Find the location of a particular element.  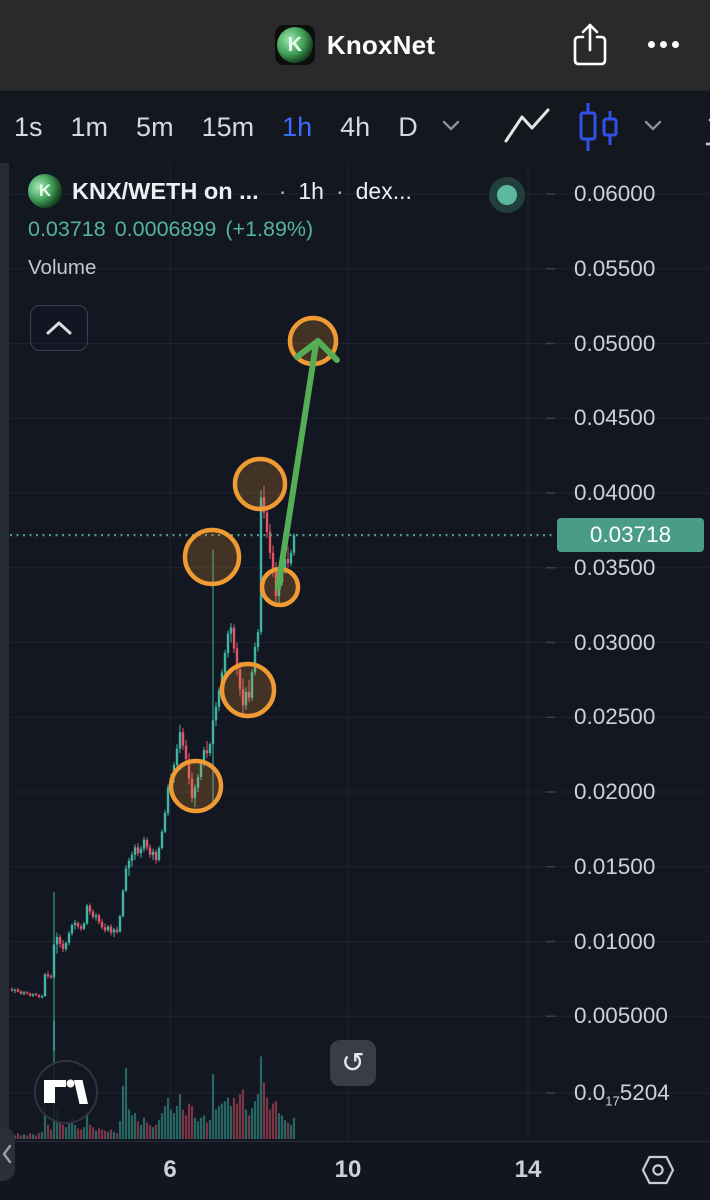

chart-settings-gear-icon is located at coordinates (658, 1172).